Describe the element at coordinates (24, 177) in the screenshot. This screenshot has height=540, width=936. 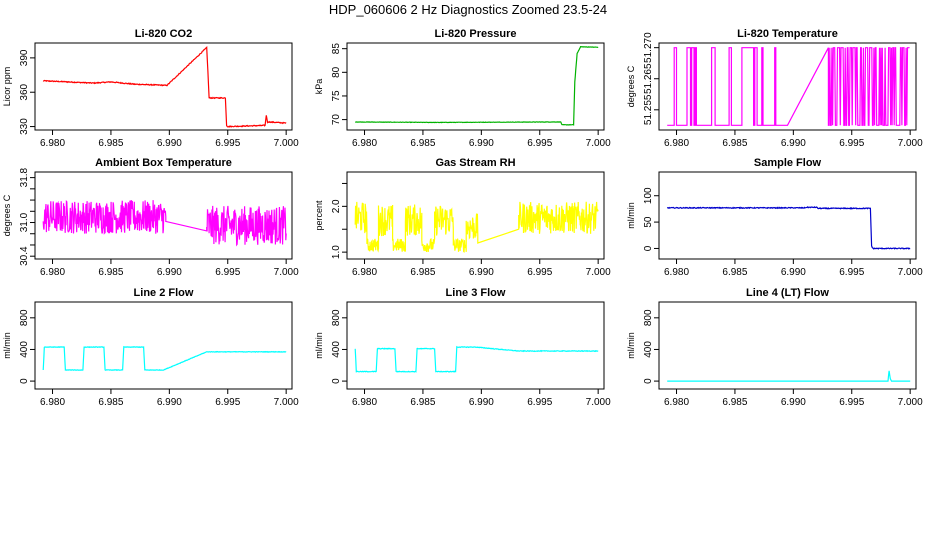
I see `y-tick-label: 31.8` at that location.